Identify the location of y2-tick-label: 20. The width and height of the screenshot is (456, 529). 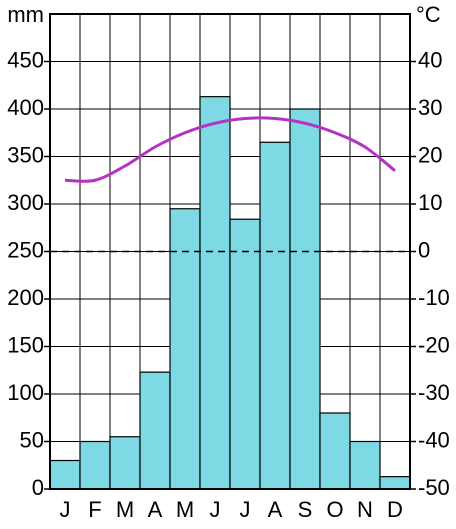
(430, 154).